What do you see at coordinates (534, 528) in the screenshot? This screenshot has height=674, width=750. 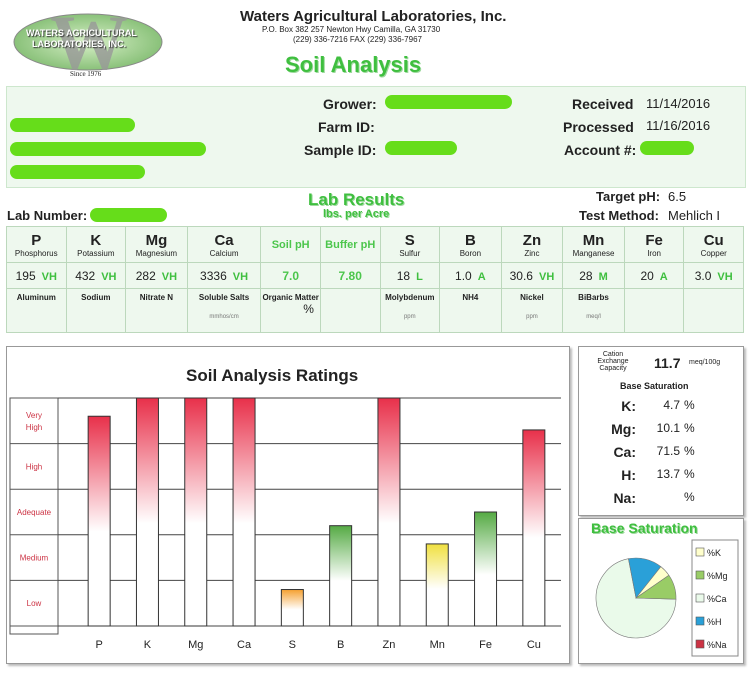 I see `bar-cu` at bounding box center [534, 528].